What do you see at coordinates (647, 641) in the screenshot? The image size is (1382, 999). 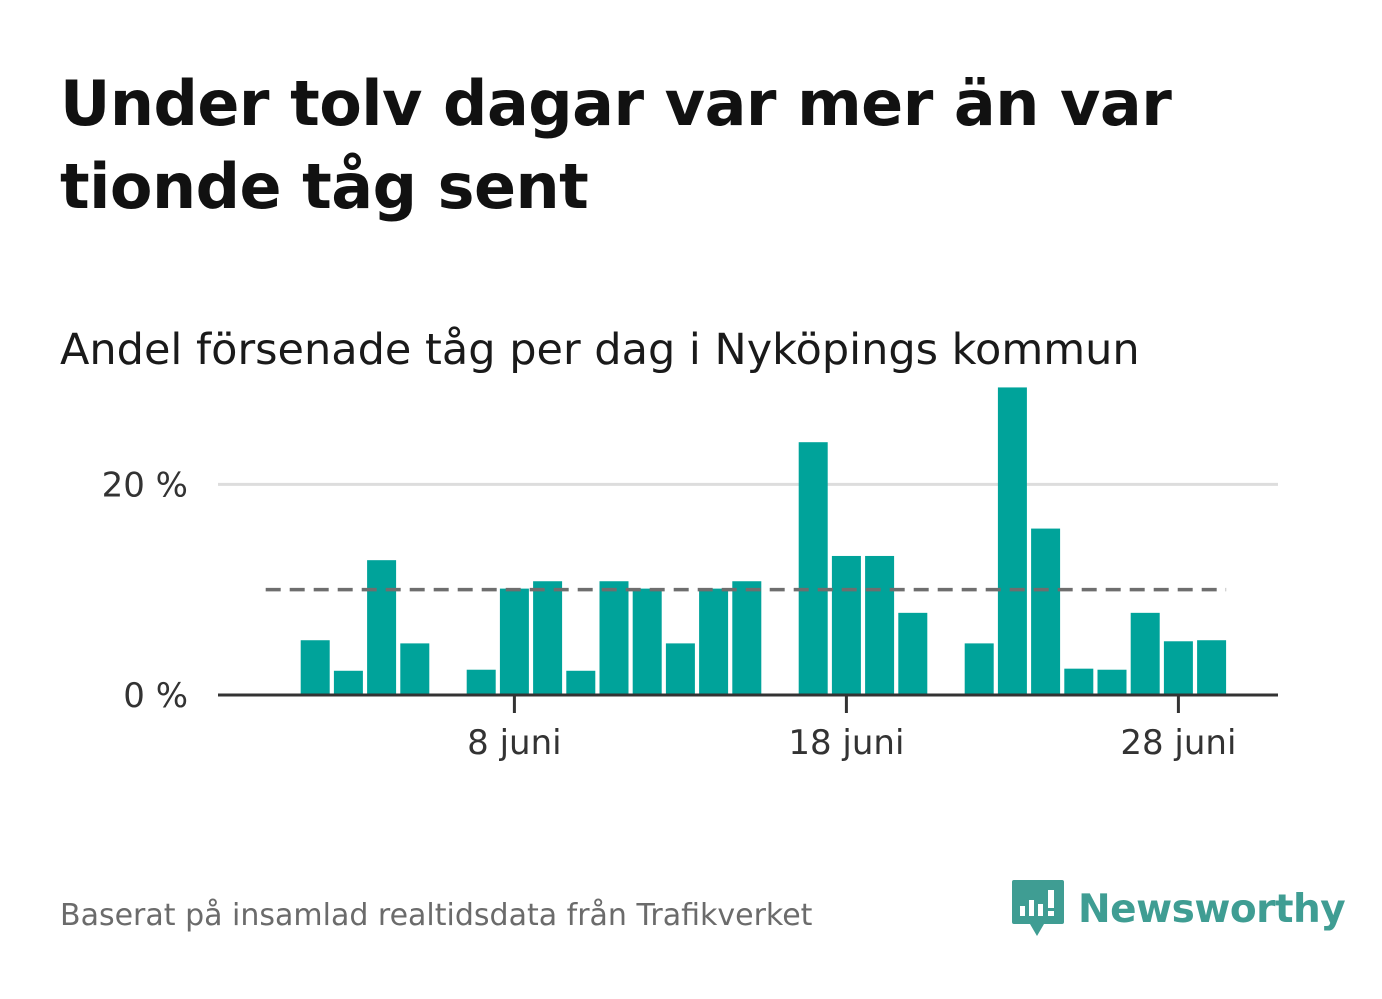 I see `bar-12-juni` at bounding box center [647, 641].